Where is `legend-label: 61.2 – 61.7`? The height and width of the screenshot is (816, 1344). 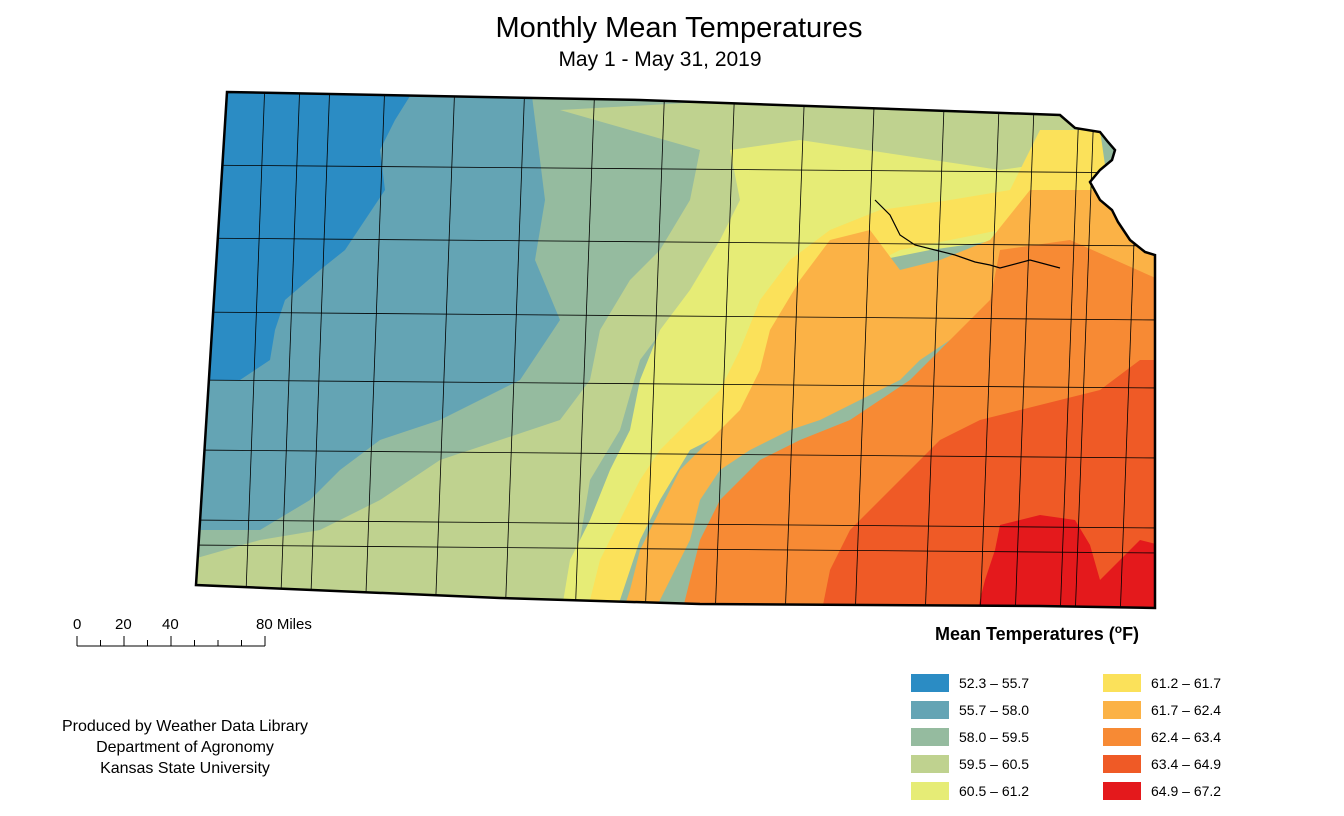
legend-label: 61.2 – 61.7 is located at coordinates (1186, 683).